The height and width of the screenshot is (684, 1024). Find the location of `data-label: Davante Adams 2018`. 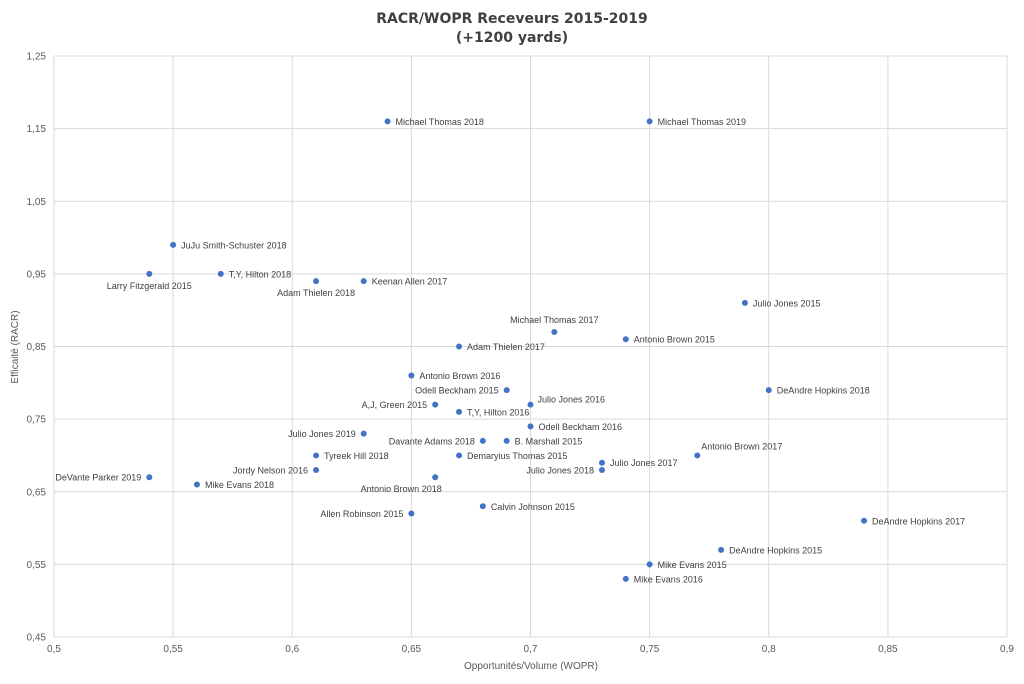

data-label: Davante Adams 2018 is located at coordinates (432, 441).